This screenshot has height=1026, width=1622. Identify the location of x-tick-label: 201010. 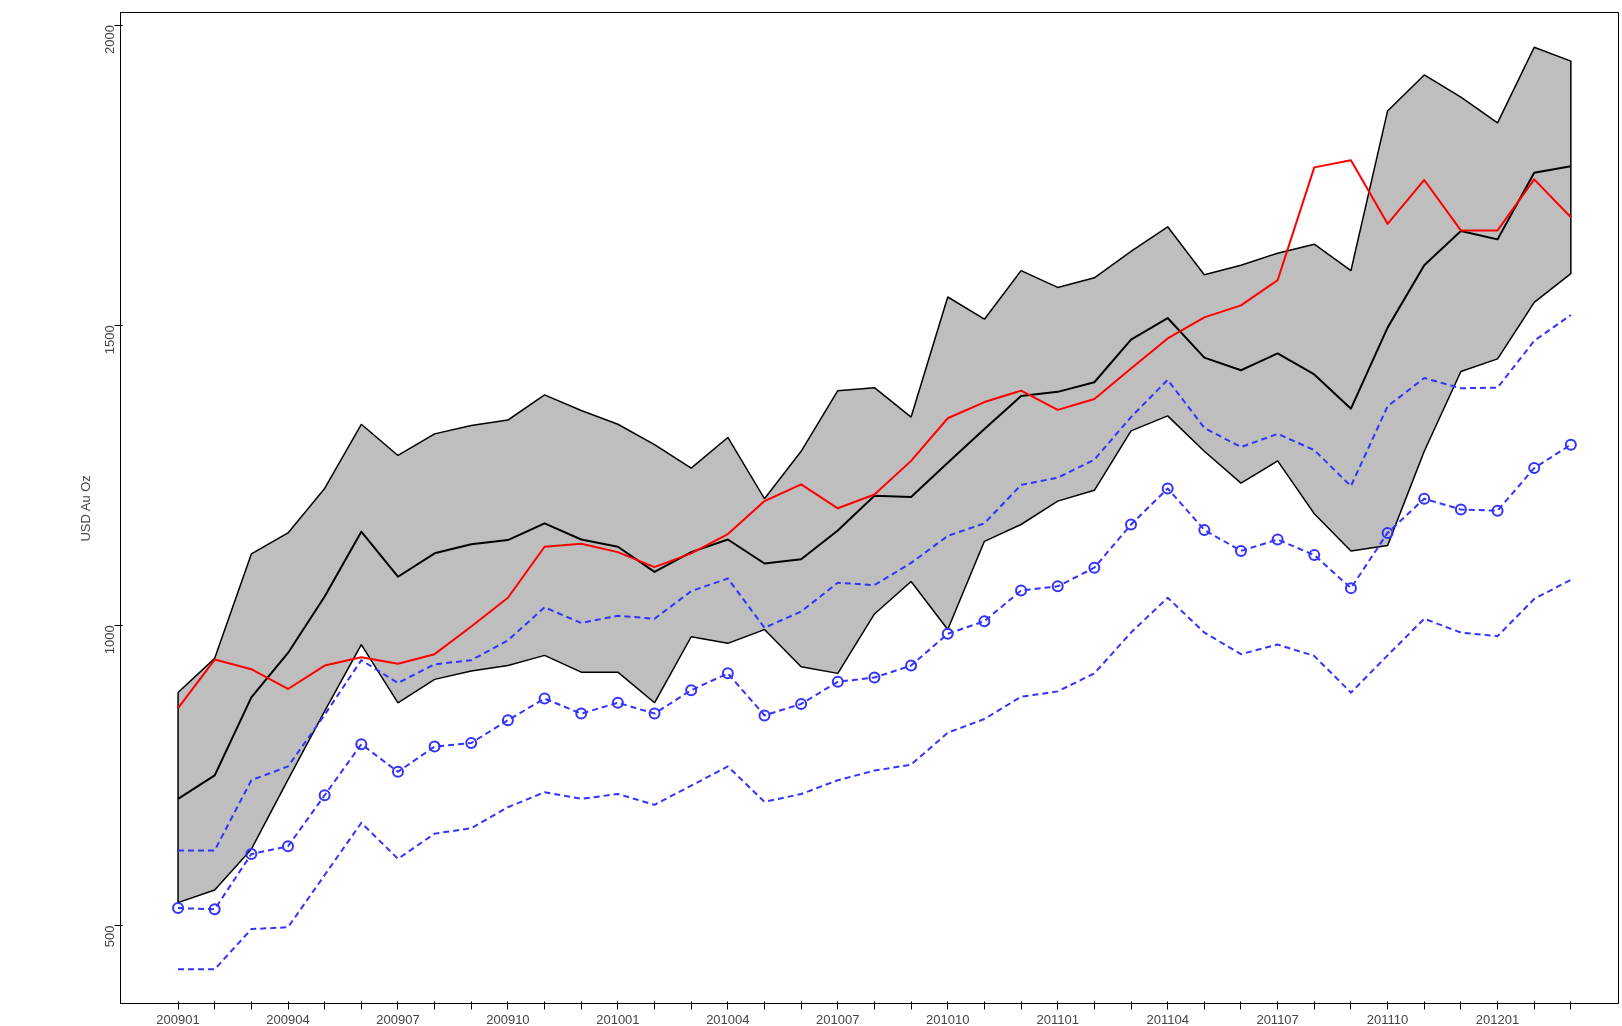
(948, 1018).